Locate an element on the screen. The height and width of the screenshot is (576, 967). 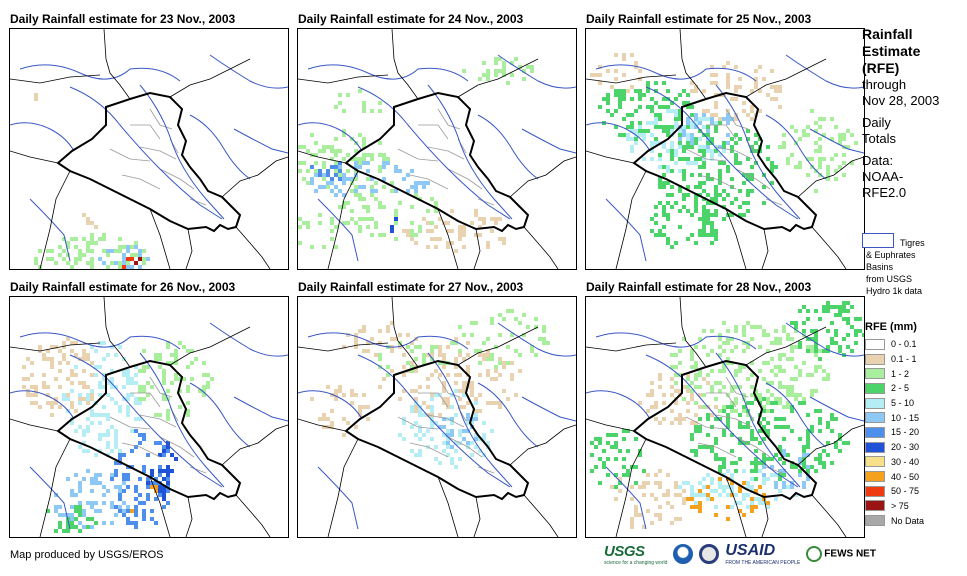
scale-label: 2 - 5 is located at coordinates (900, 388).